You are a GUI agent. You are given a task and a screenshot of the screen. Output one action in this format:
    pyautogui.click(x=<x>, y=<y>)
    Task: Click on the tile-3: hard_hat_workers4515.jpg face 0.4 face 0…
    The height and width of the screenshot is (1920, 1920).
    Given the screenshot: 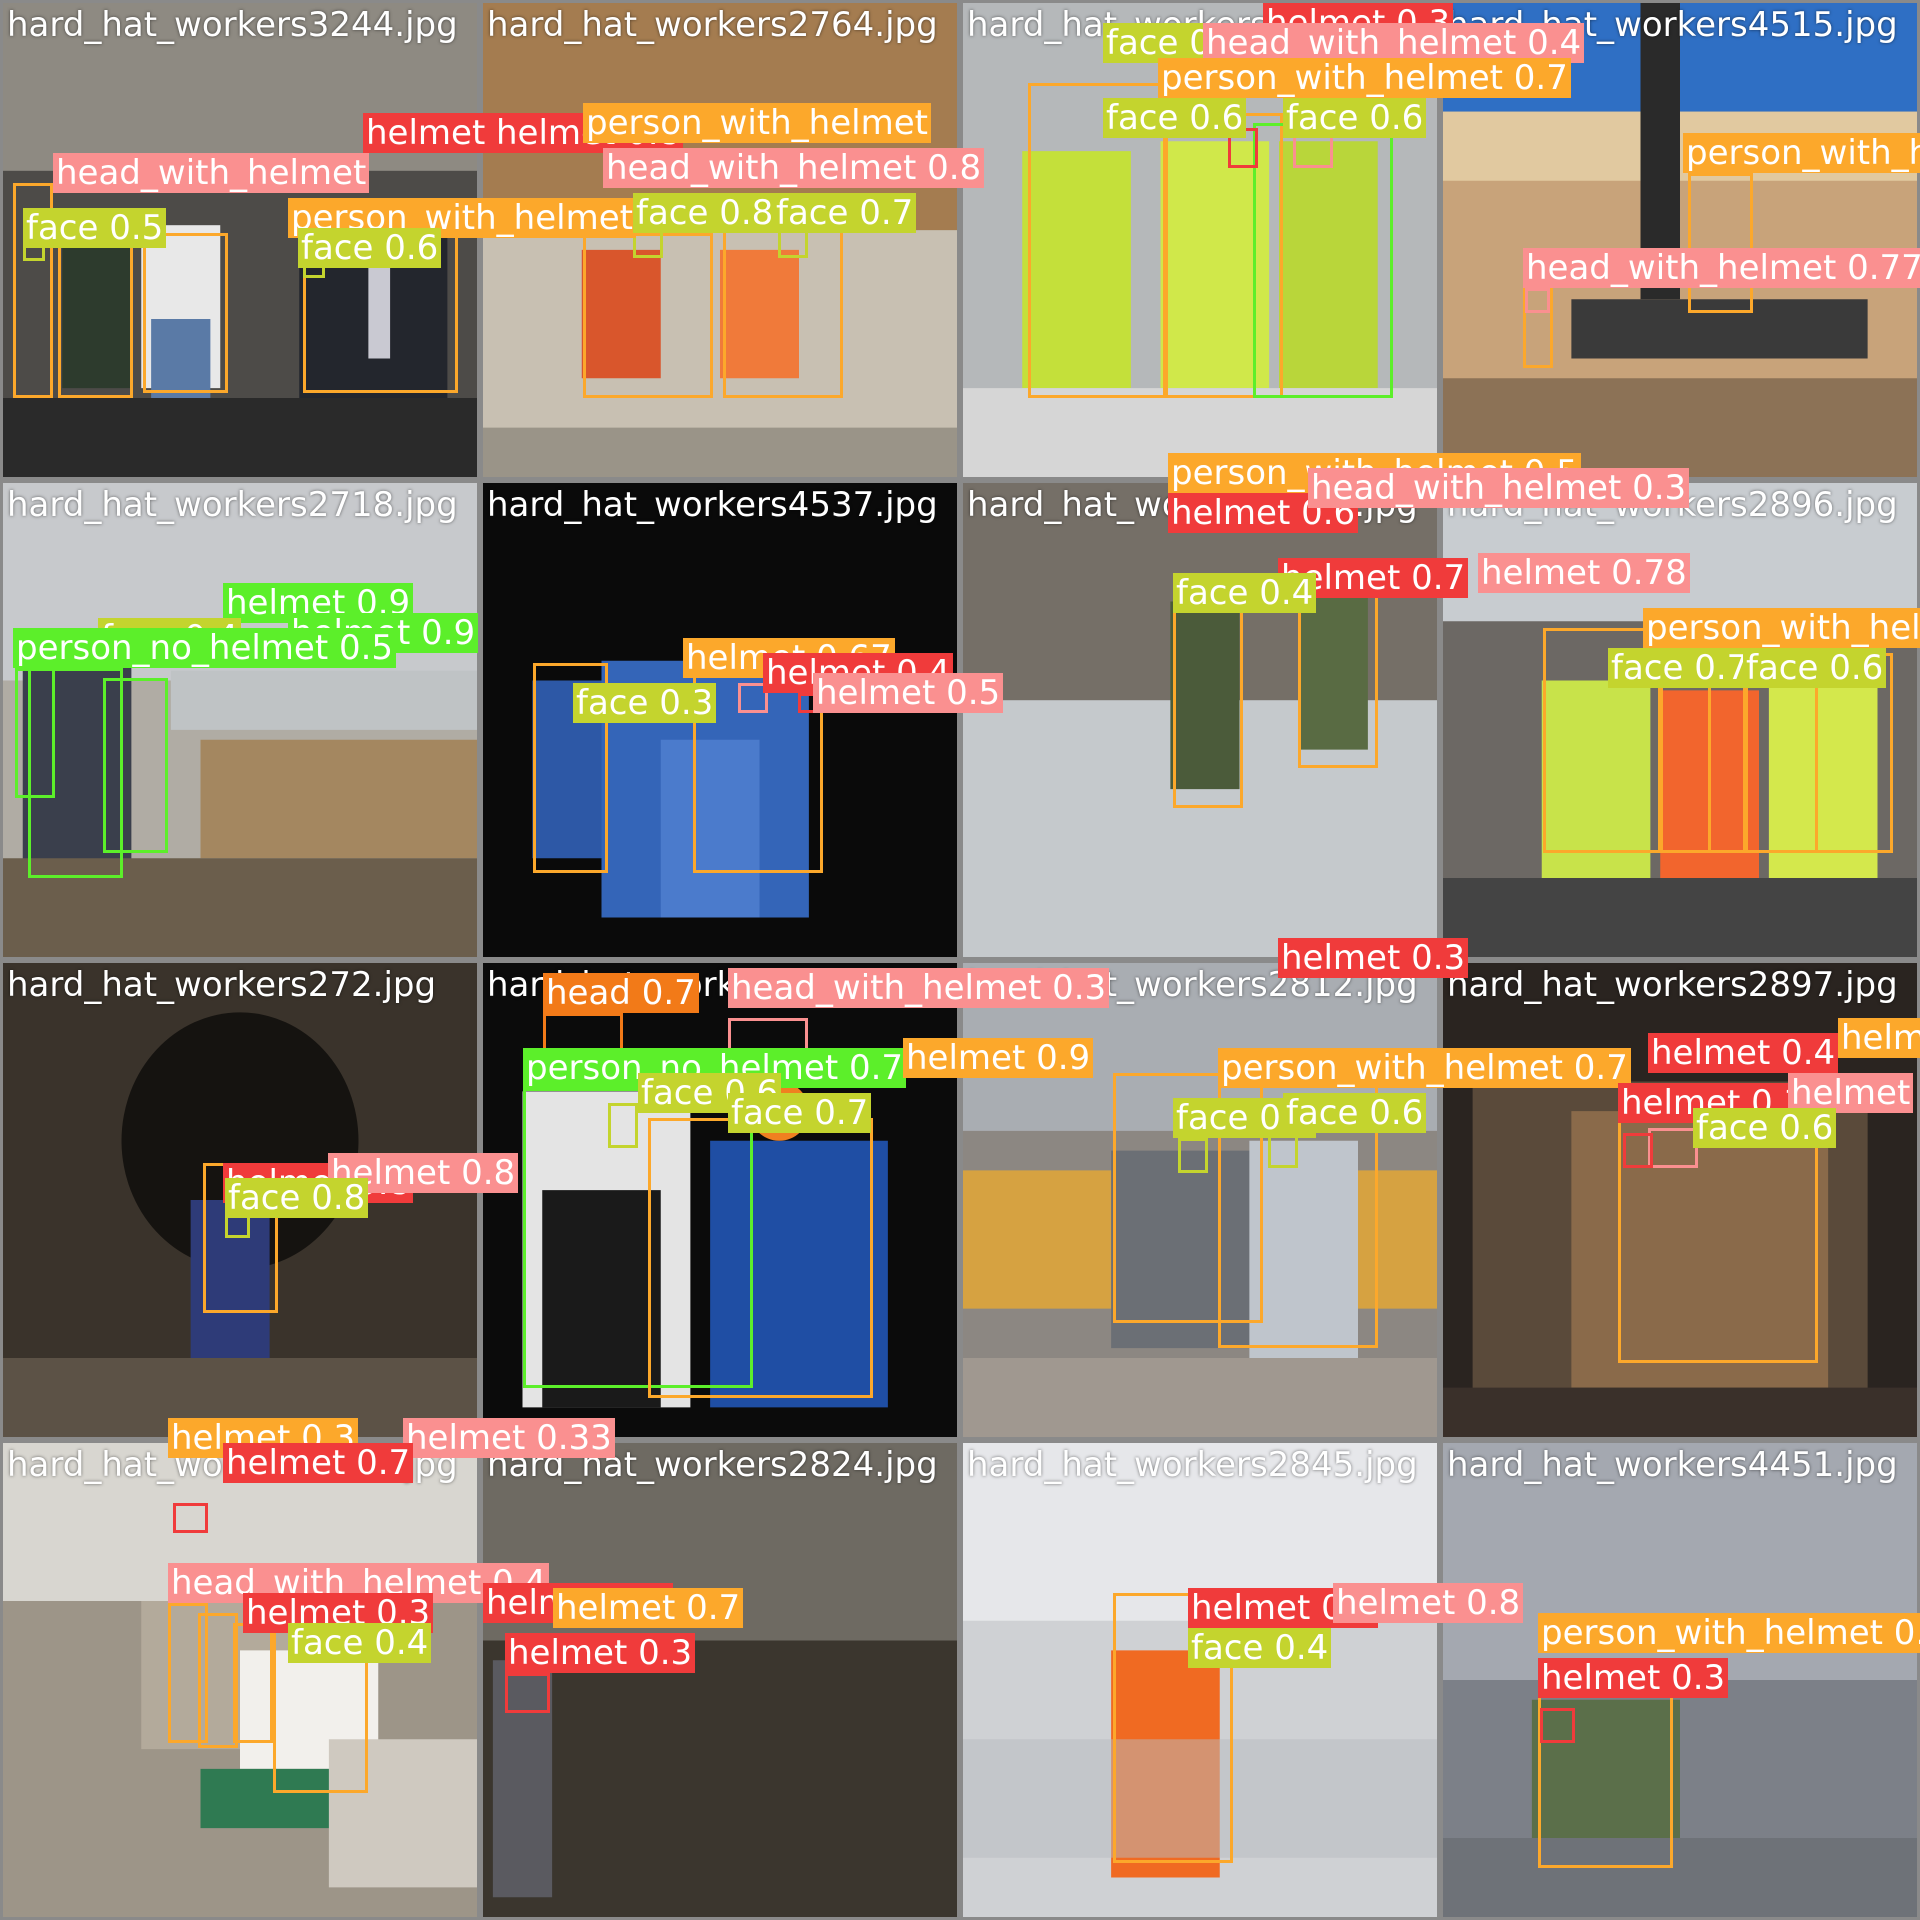 What is the action you would take?
    pyautogui.click(x=1272, y=240)
    